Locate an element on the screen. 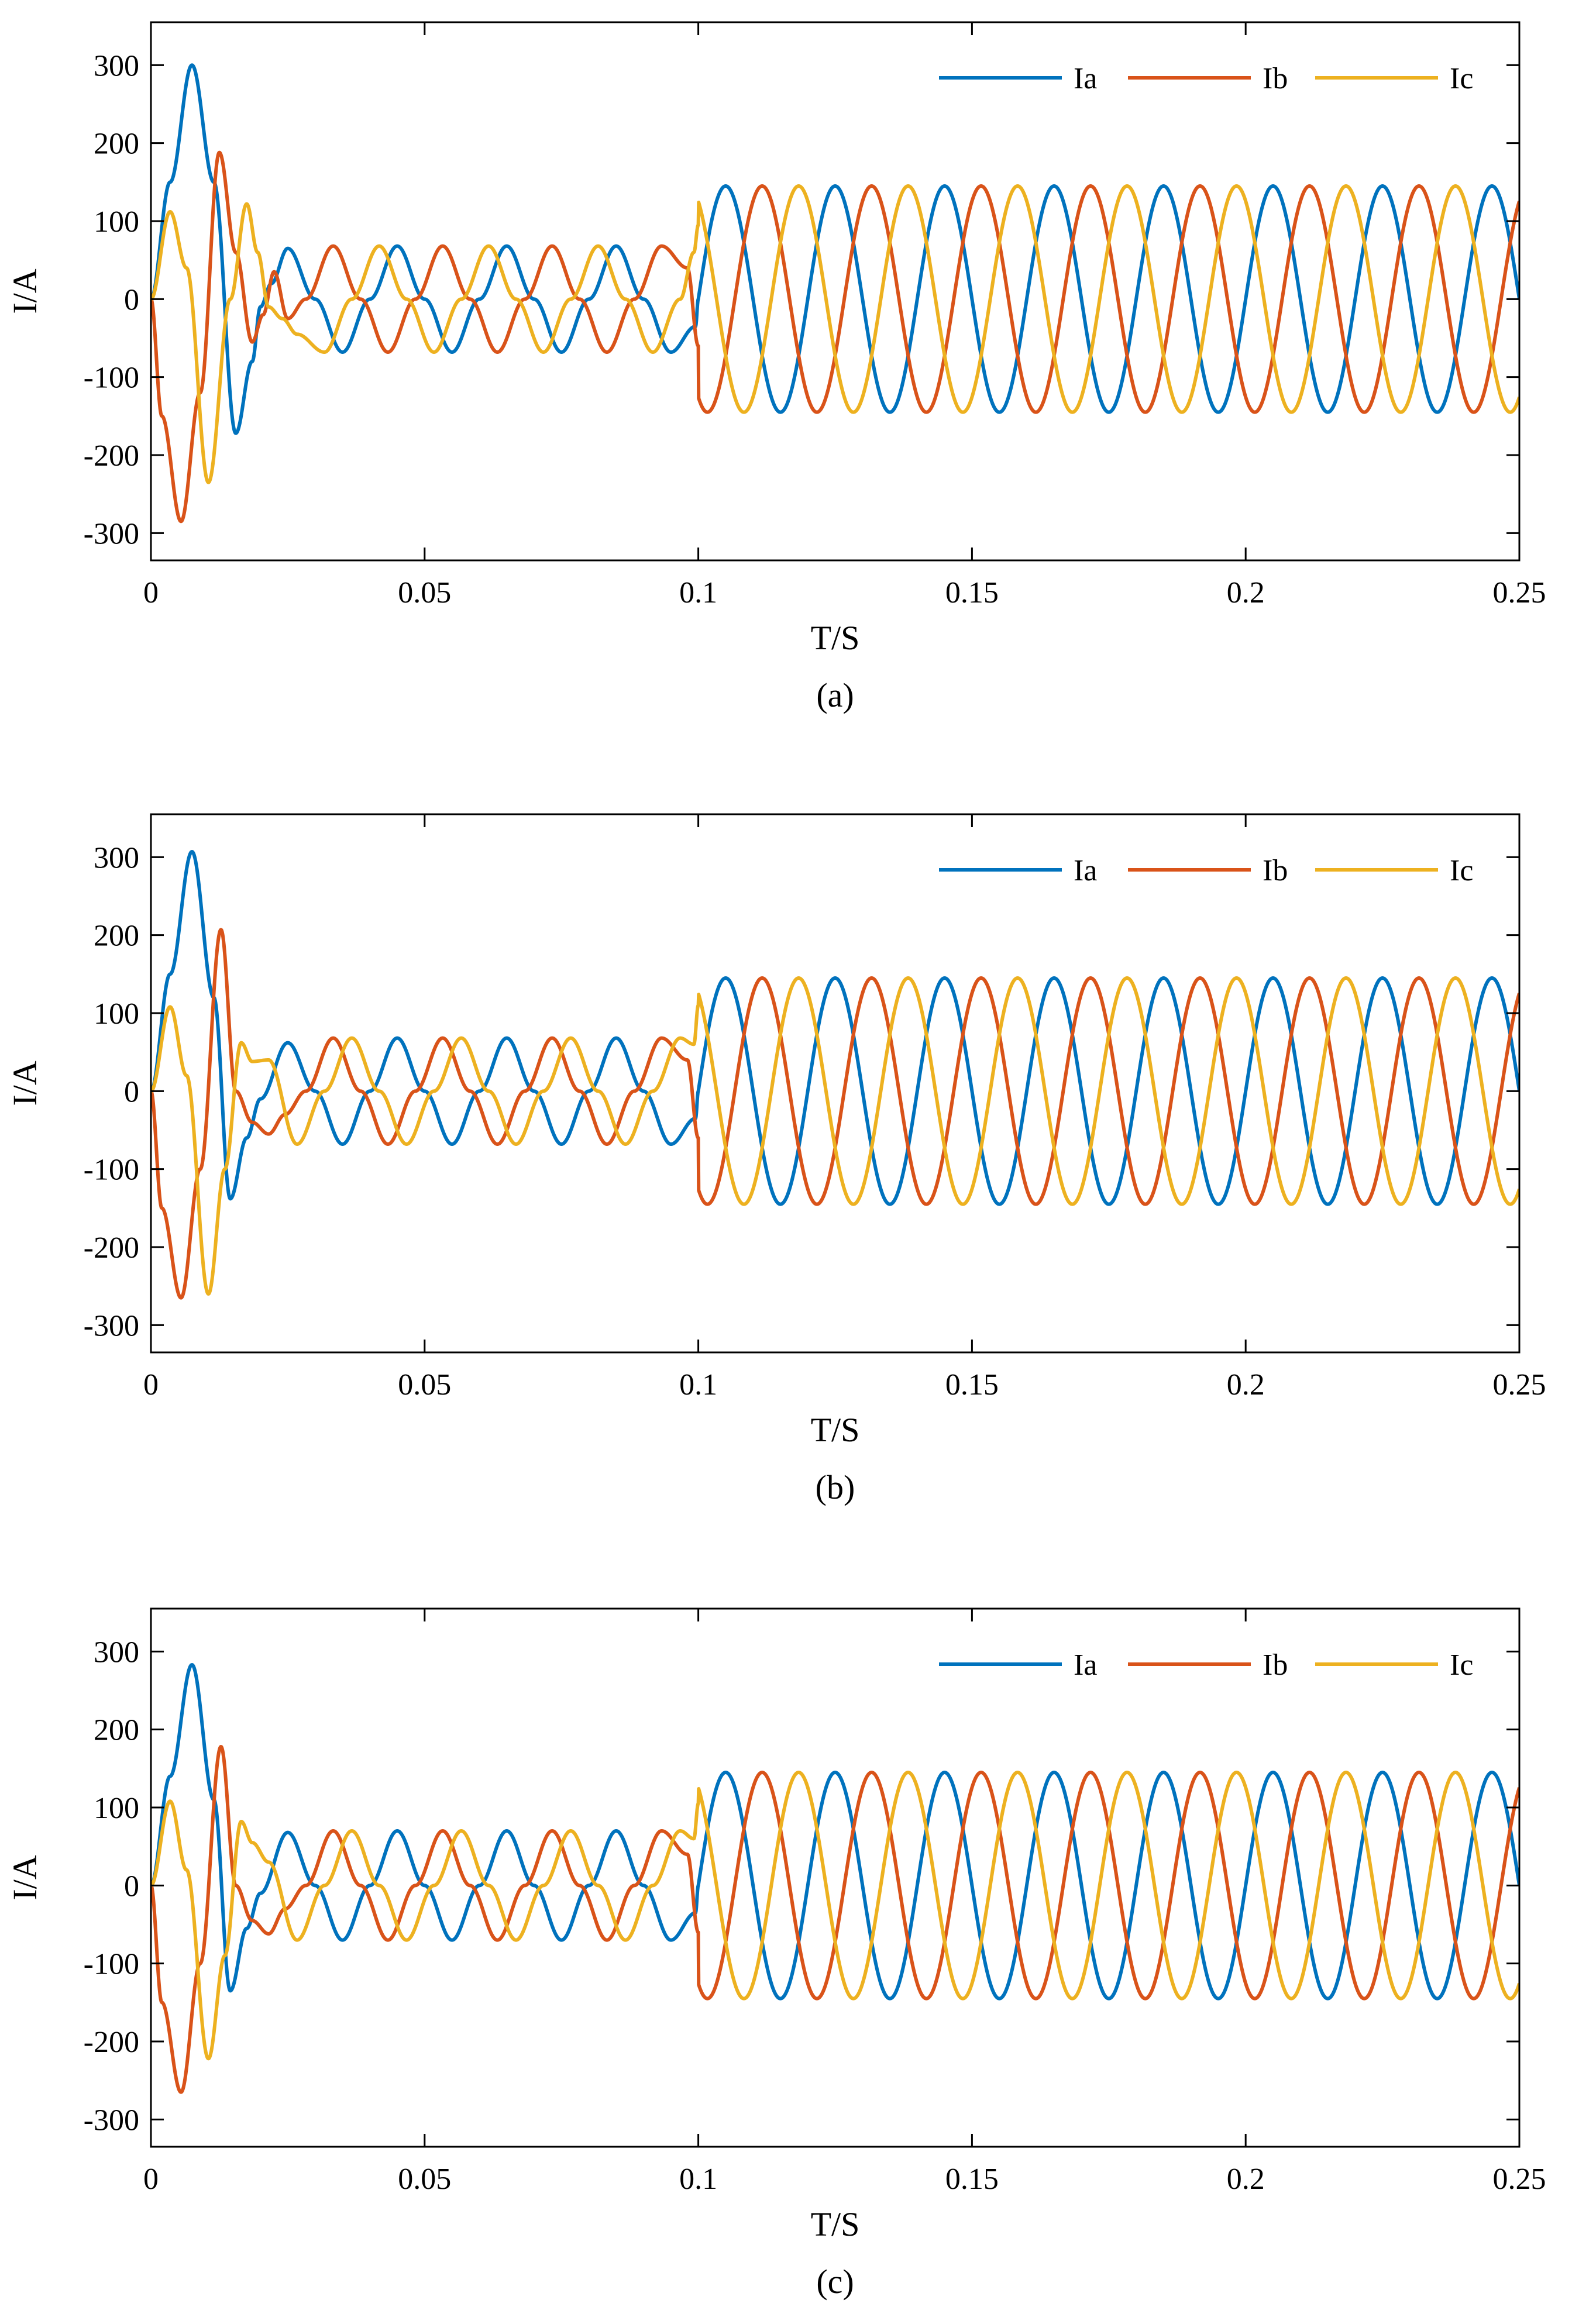  panel-caption: (c) is located at coordinates (835, 2282).